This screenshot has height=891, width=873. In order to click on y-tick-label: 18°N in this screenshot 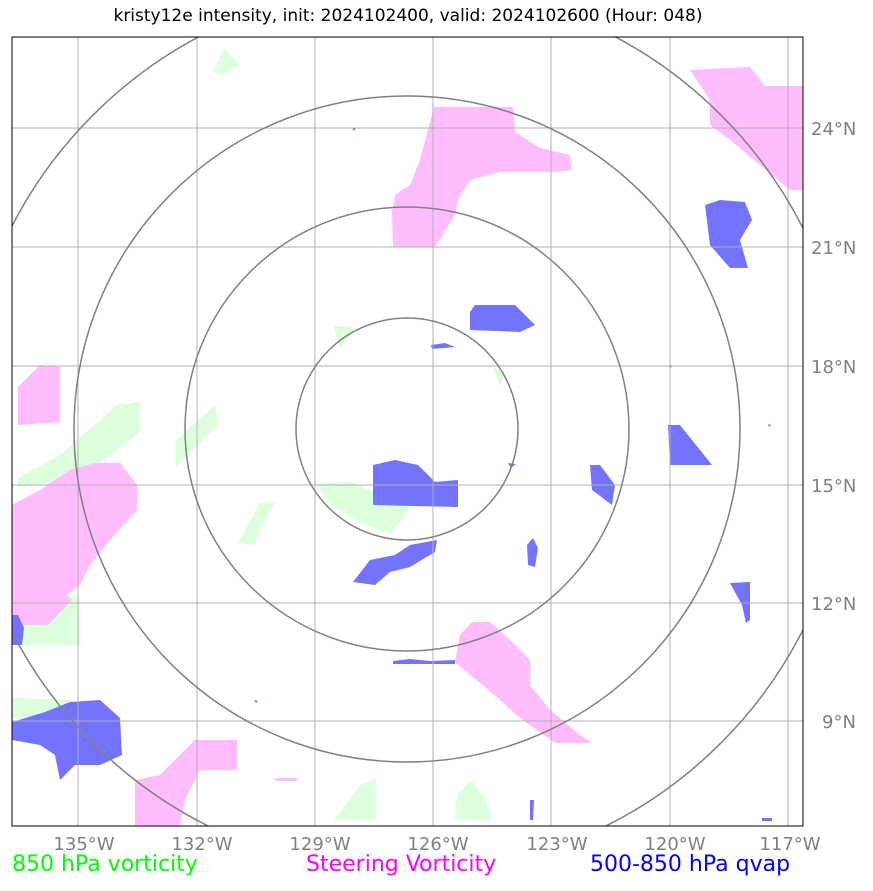, I will do `click(833, 367)`.